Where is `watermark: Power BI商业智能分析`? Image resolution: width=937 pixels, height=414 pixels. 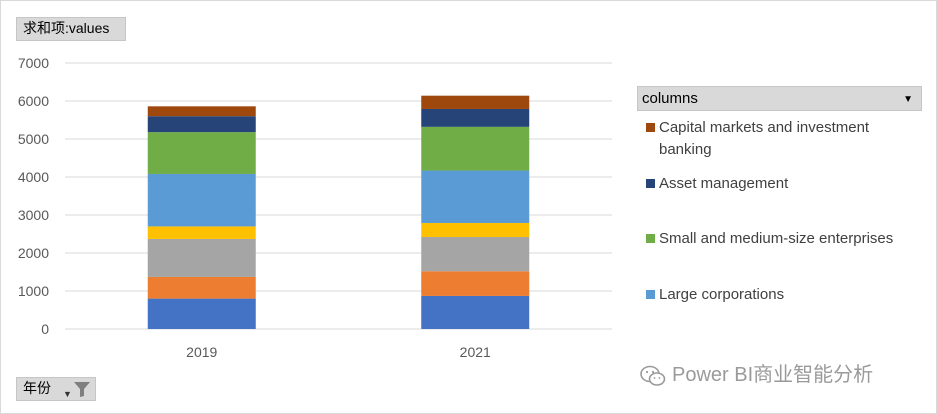
watermark: Power BI商业智能分析 is located at coordinates (756, 372).